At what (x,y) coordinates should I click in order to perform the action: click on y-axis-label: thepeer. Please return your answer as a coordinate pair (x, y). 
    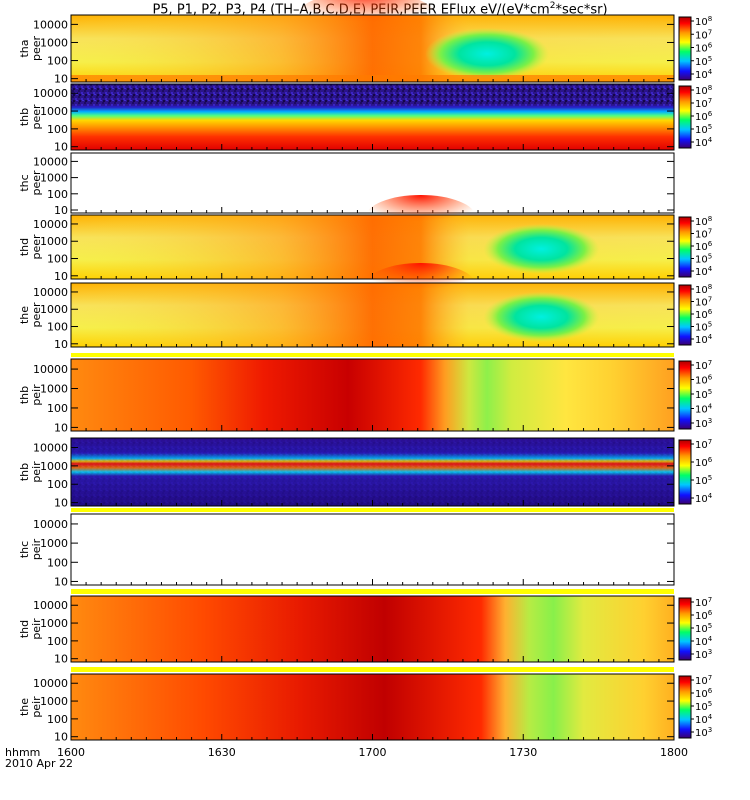
    Looking at the image, I should click on (30, 315).